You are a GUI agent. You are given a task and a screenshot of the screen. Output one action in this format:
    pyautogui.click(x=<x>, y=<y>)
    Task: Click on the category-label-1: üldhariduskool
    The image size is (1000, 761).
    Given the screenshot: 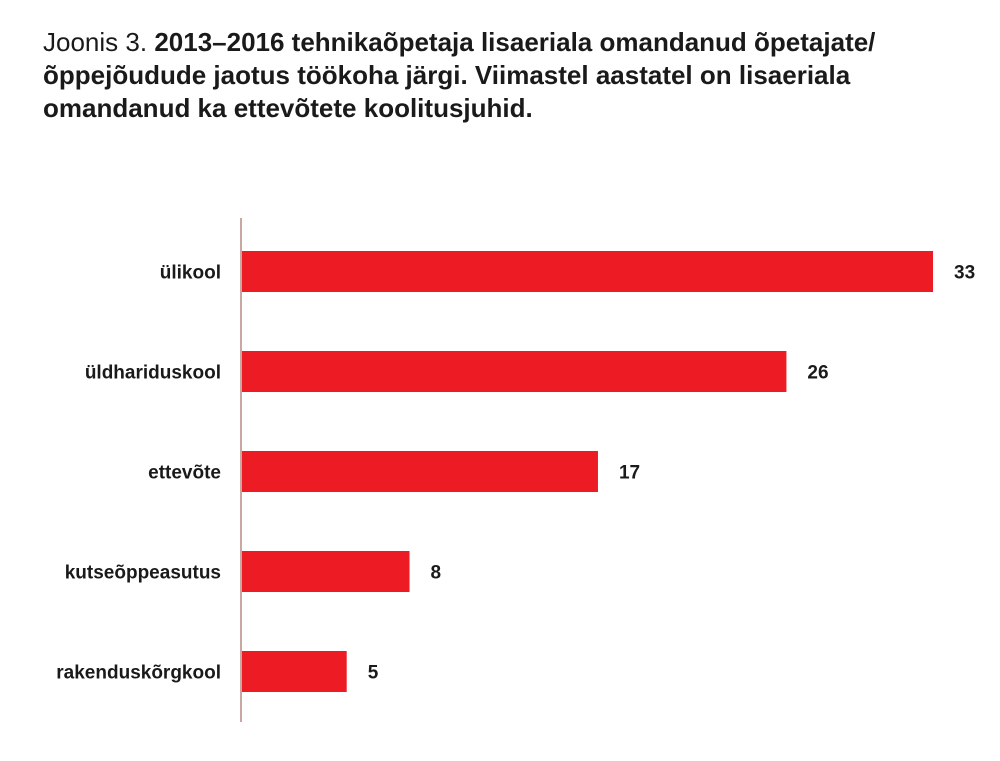 What is the action you would take?
    pyautogui.click(x=153, y=373)
    